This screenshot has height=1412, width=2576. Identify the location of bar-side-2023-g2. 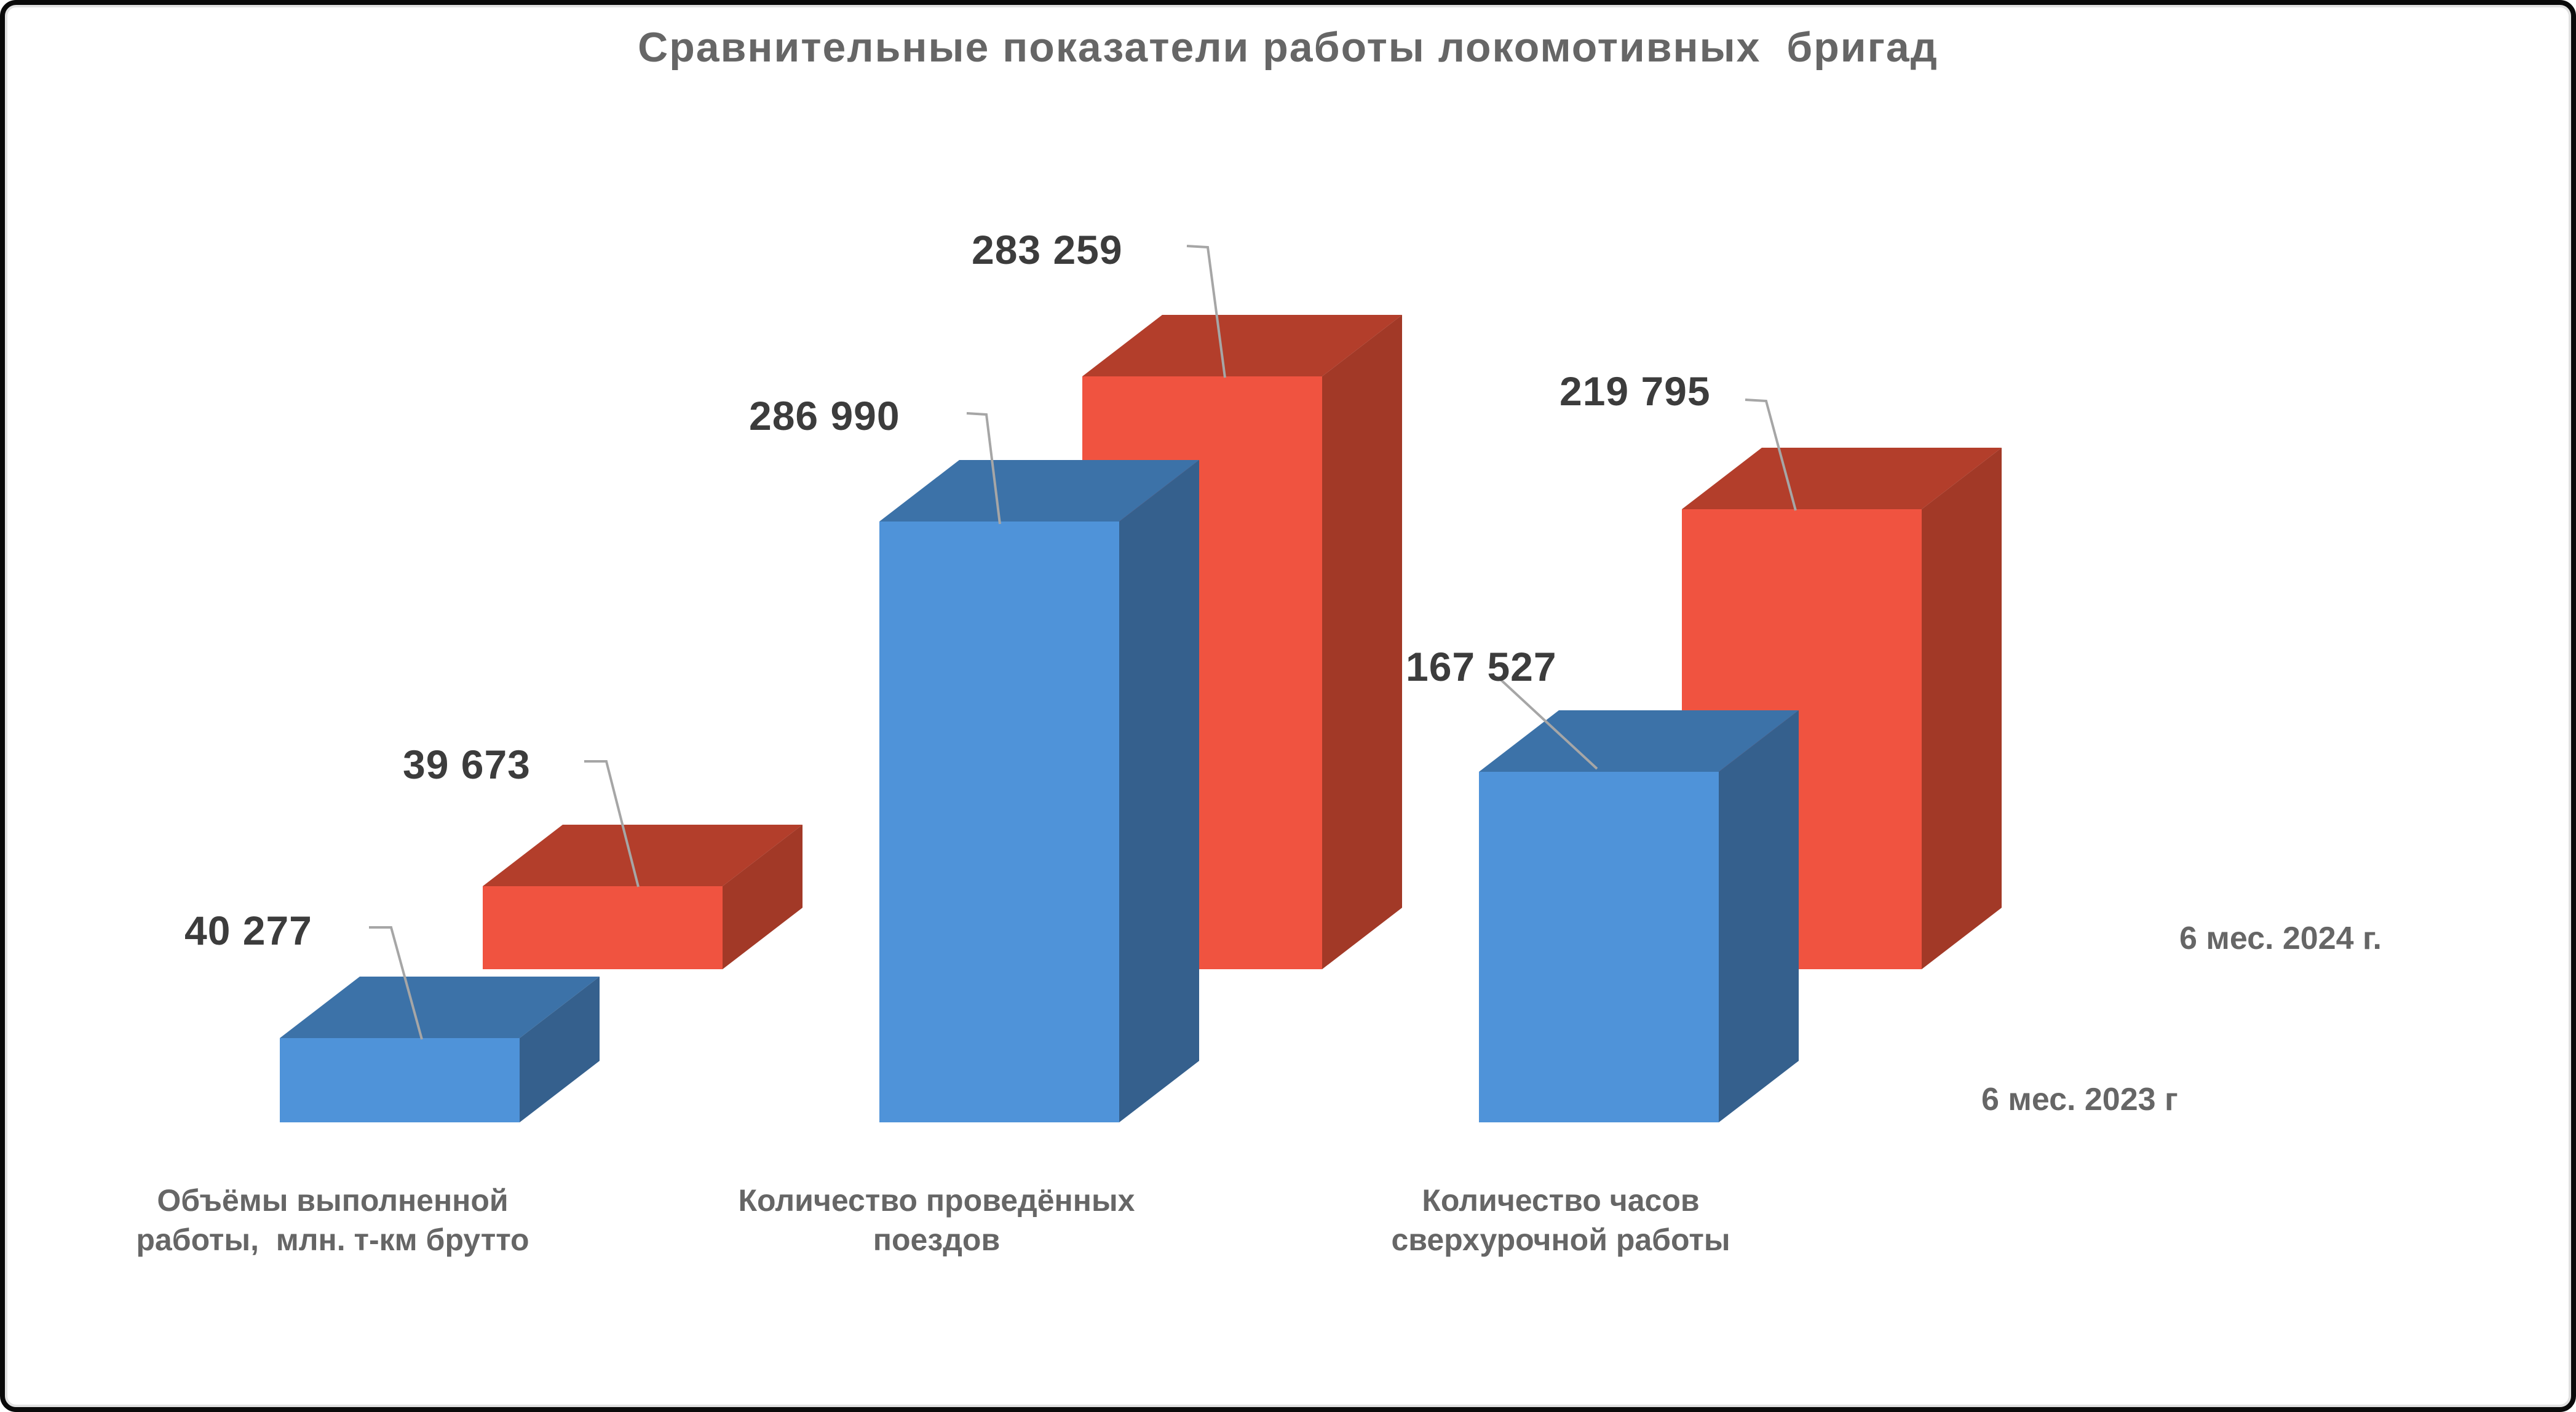
(1759, 916).